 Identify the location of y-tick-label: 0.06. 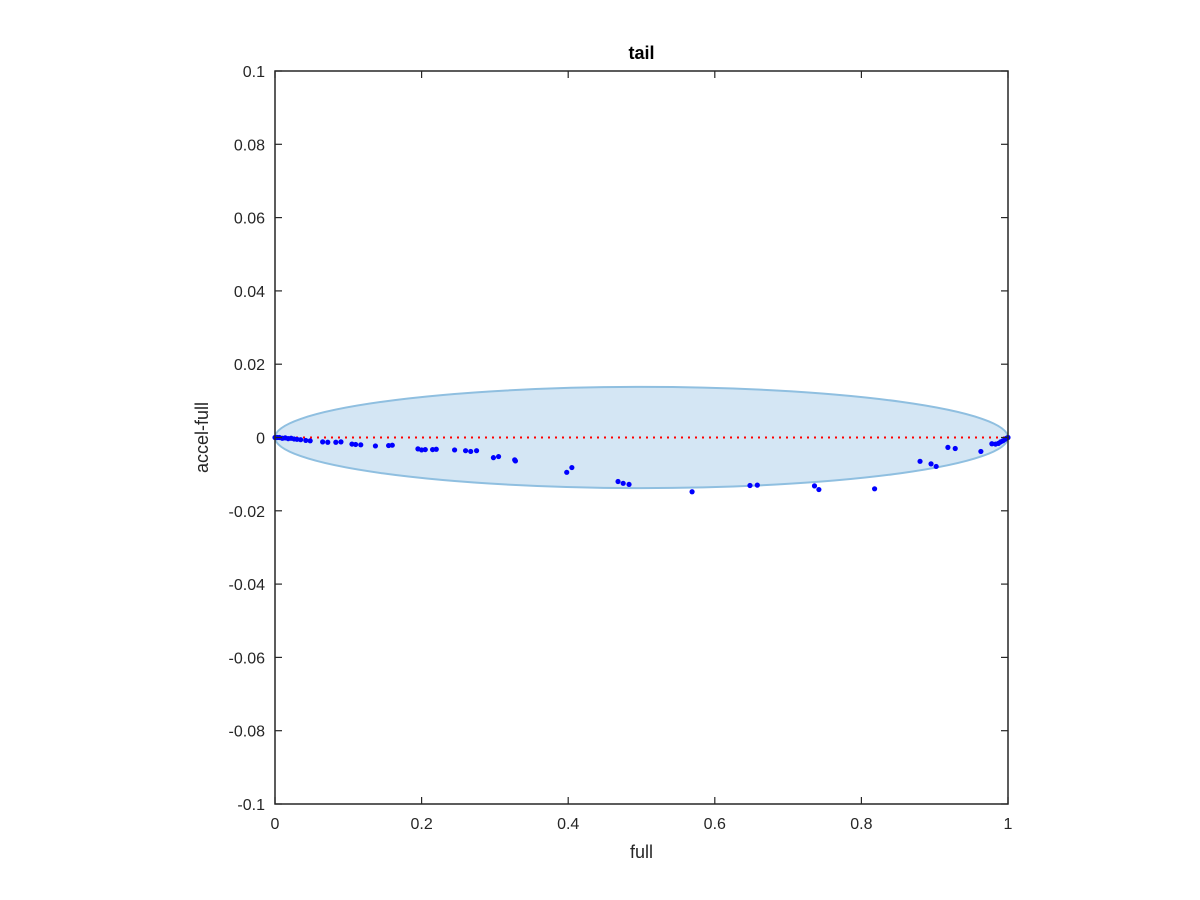
(249, 219).